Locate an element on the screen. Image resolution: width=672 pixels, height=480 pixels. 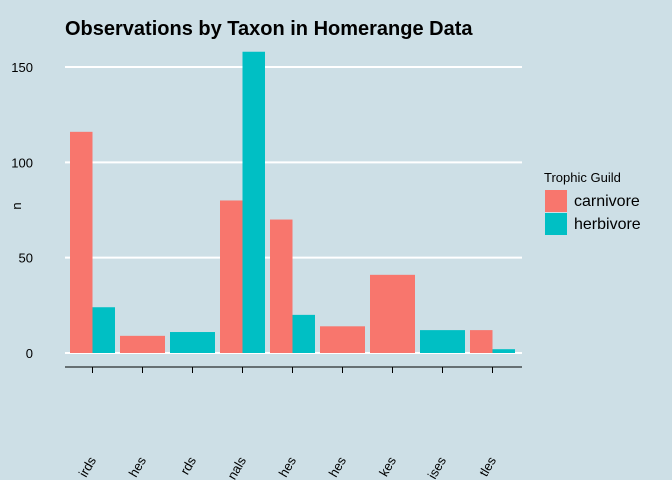
bar-herbivore-birds is located at coordinates (103, 330).